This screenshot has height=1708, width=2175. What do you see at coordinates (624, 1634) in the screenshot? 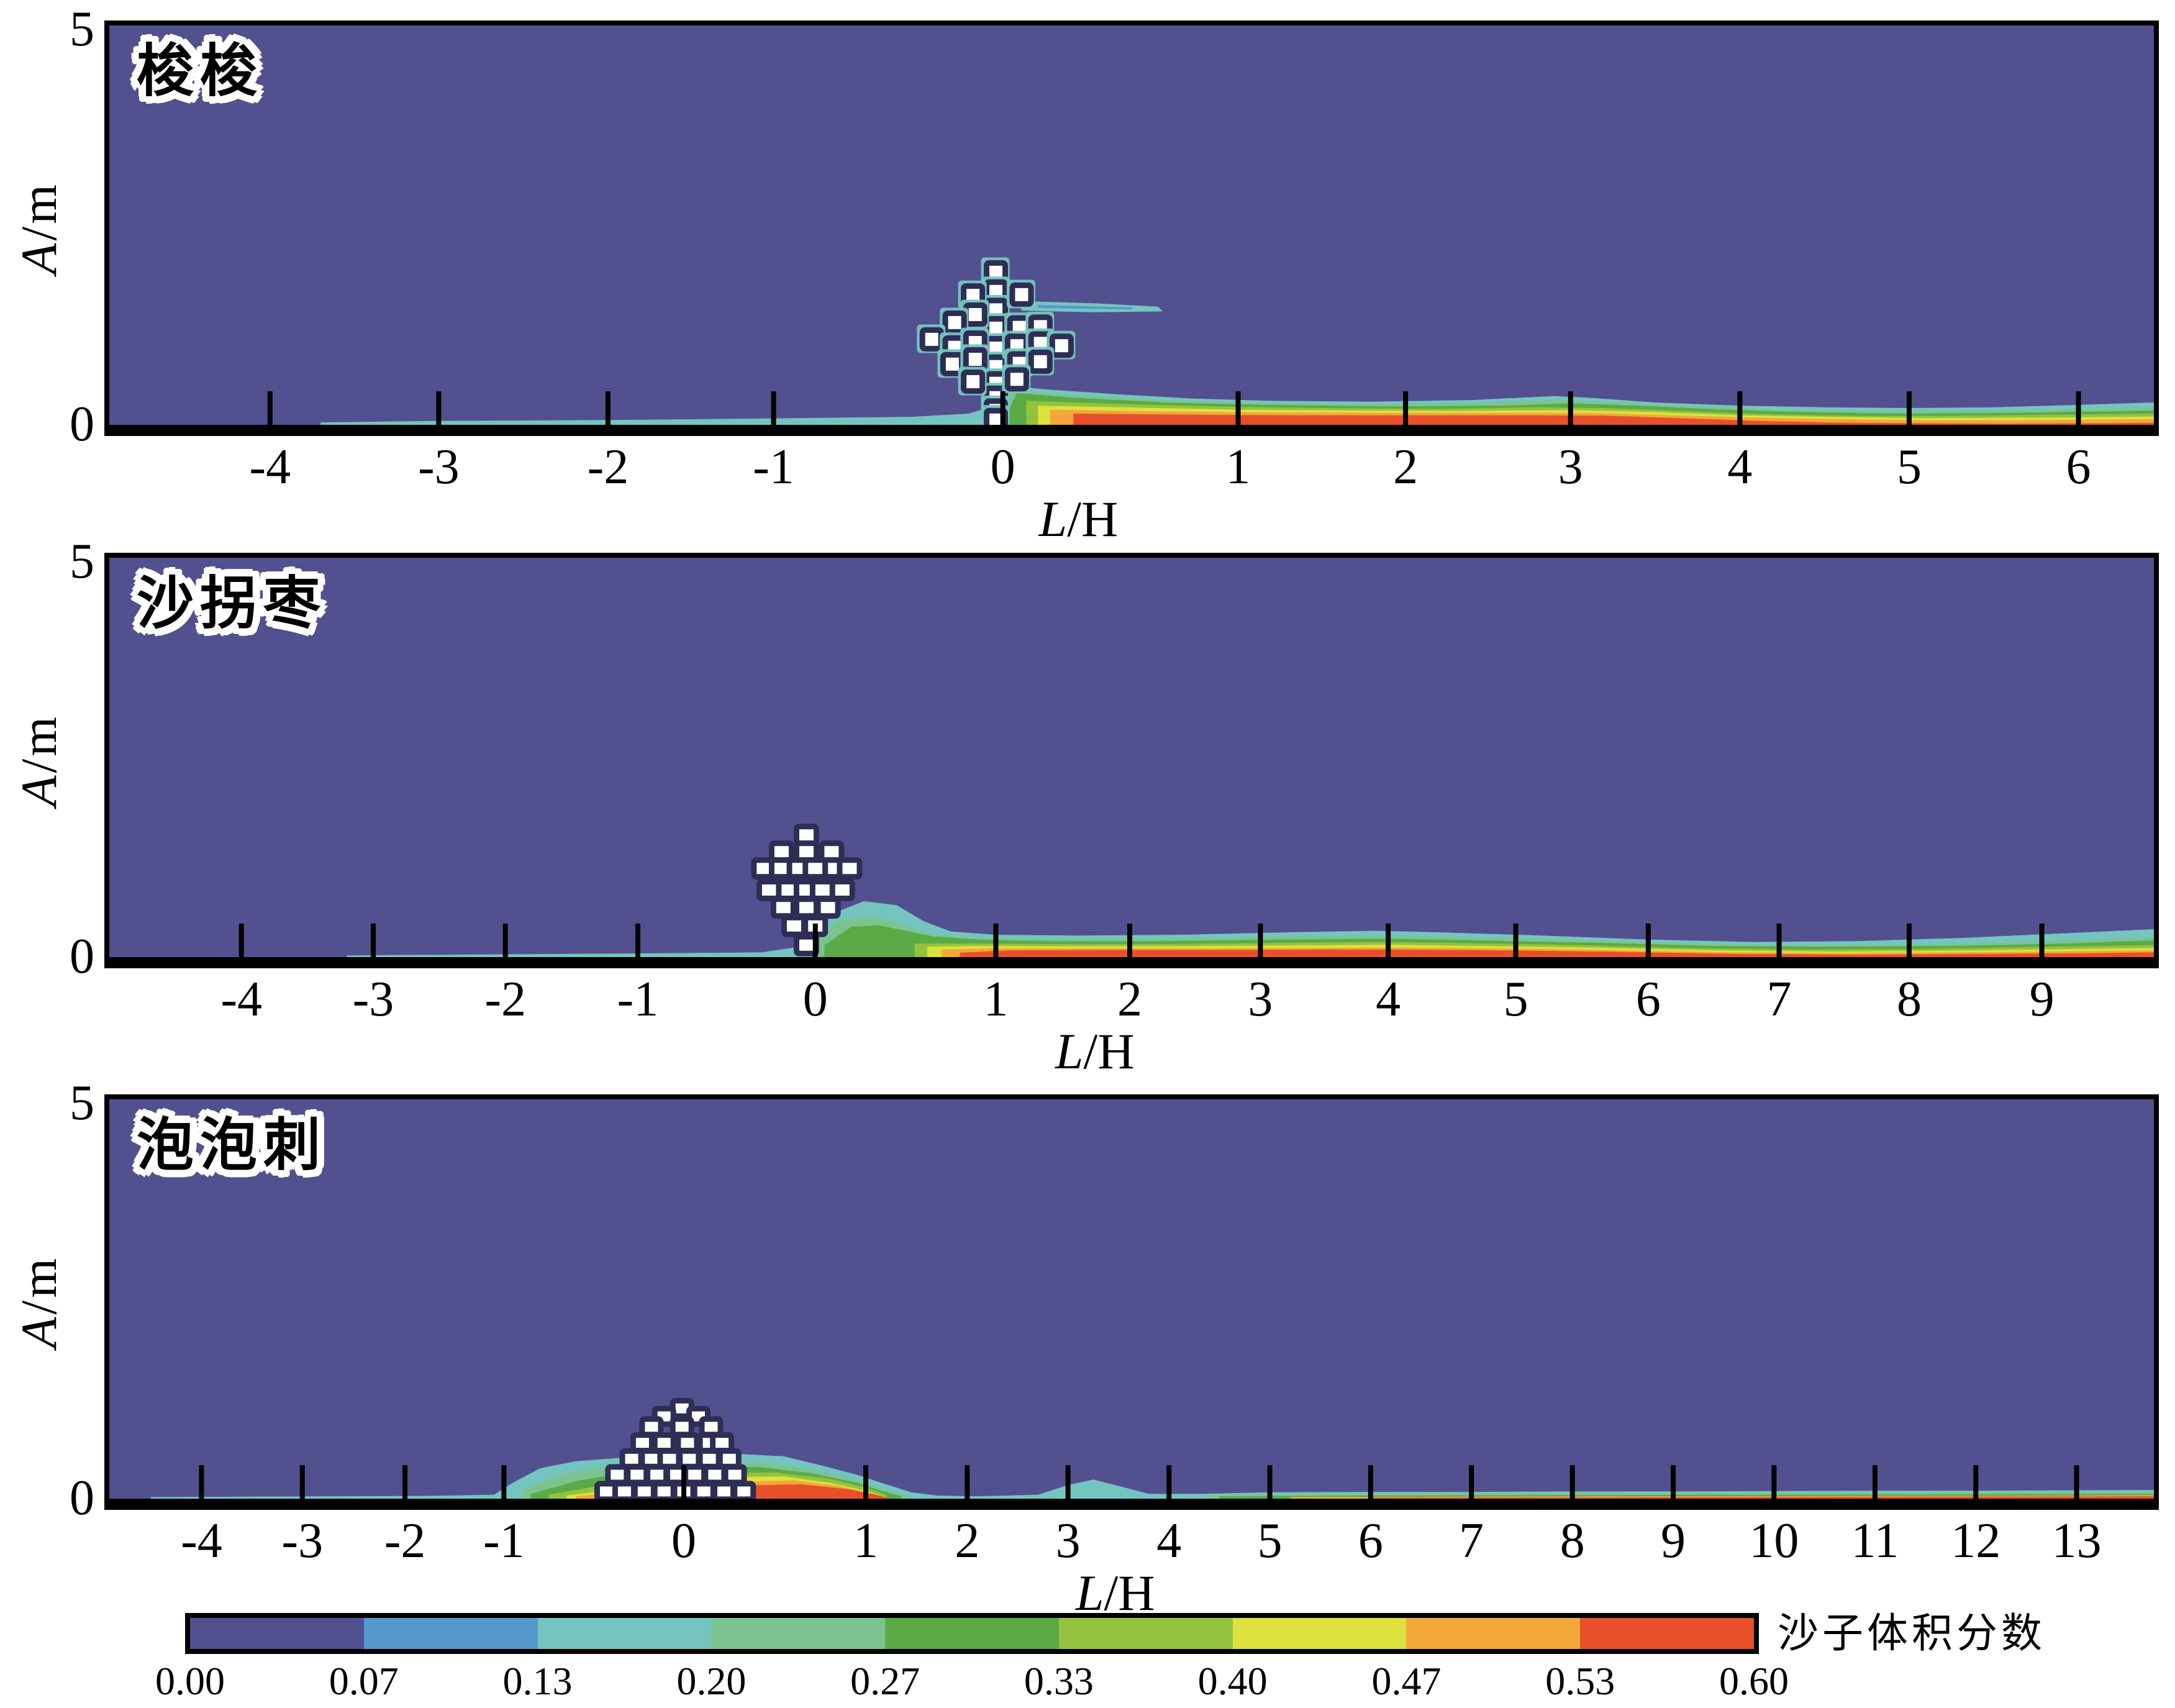
I see `colorbar-segment-cyan` at bounding box center [624, 1634].